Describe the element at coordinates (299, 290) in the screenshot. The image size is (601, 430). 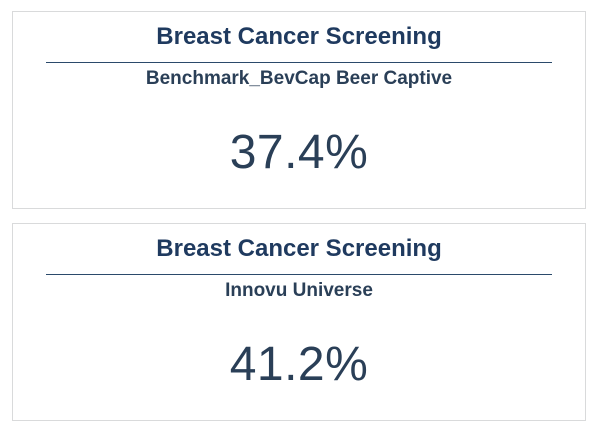
I see `card-subtitle: Innovu Universe` at that location.